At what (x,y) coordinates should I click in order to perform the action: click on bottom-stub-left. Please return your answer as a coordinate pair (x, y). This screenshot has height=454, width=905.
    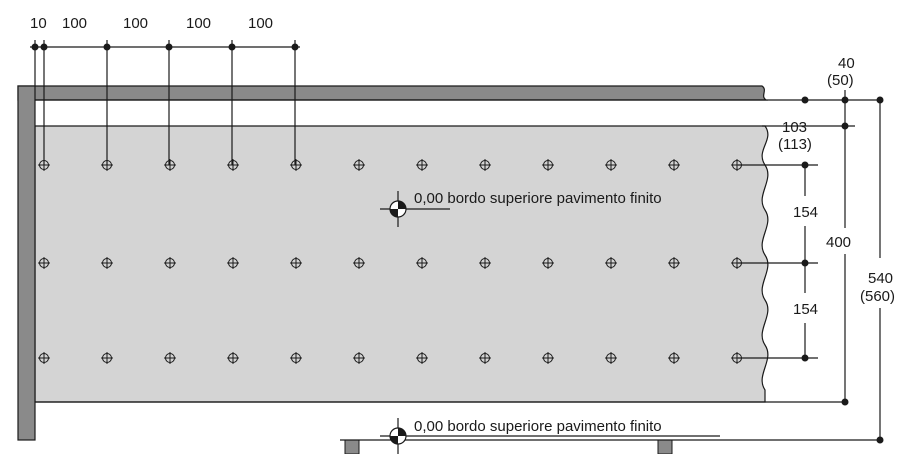
    Looking at the image, I should click on (352, 446).